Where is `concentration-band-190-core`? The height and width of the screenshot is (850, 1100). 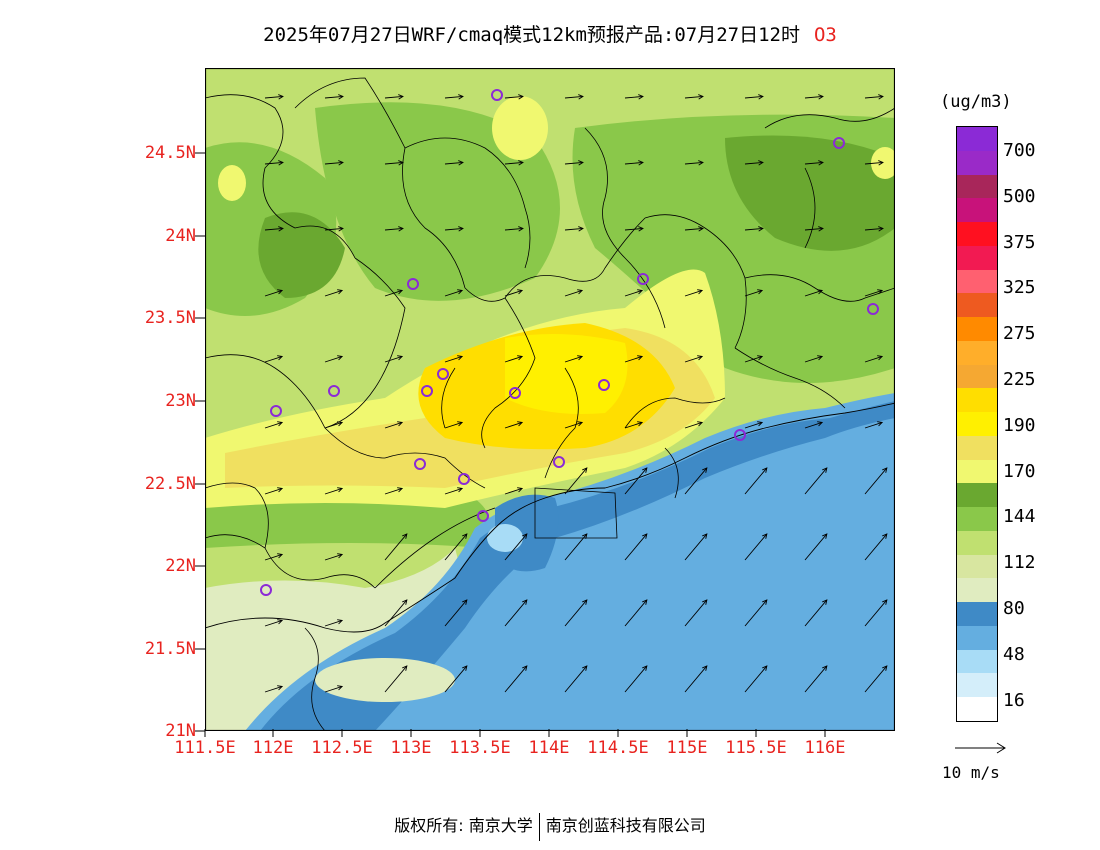 concentration-band-190-core is located at coordinates (566, 374).